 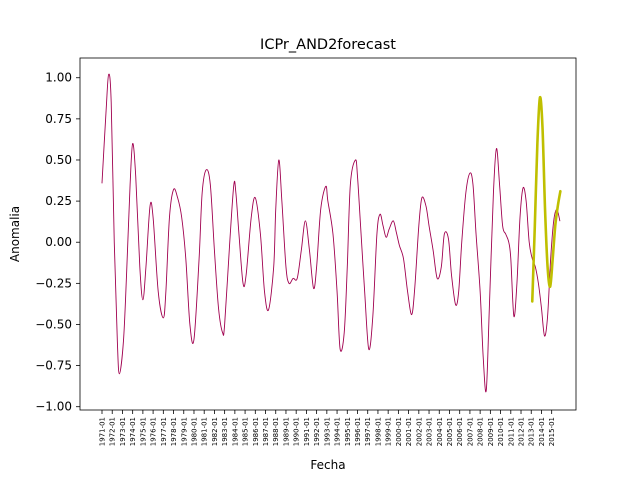 I want to click on y-tick-label: 1.00, so click(x=58, y=78).